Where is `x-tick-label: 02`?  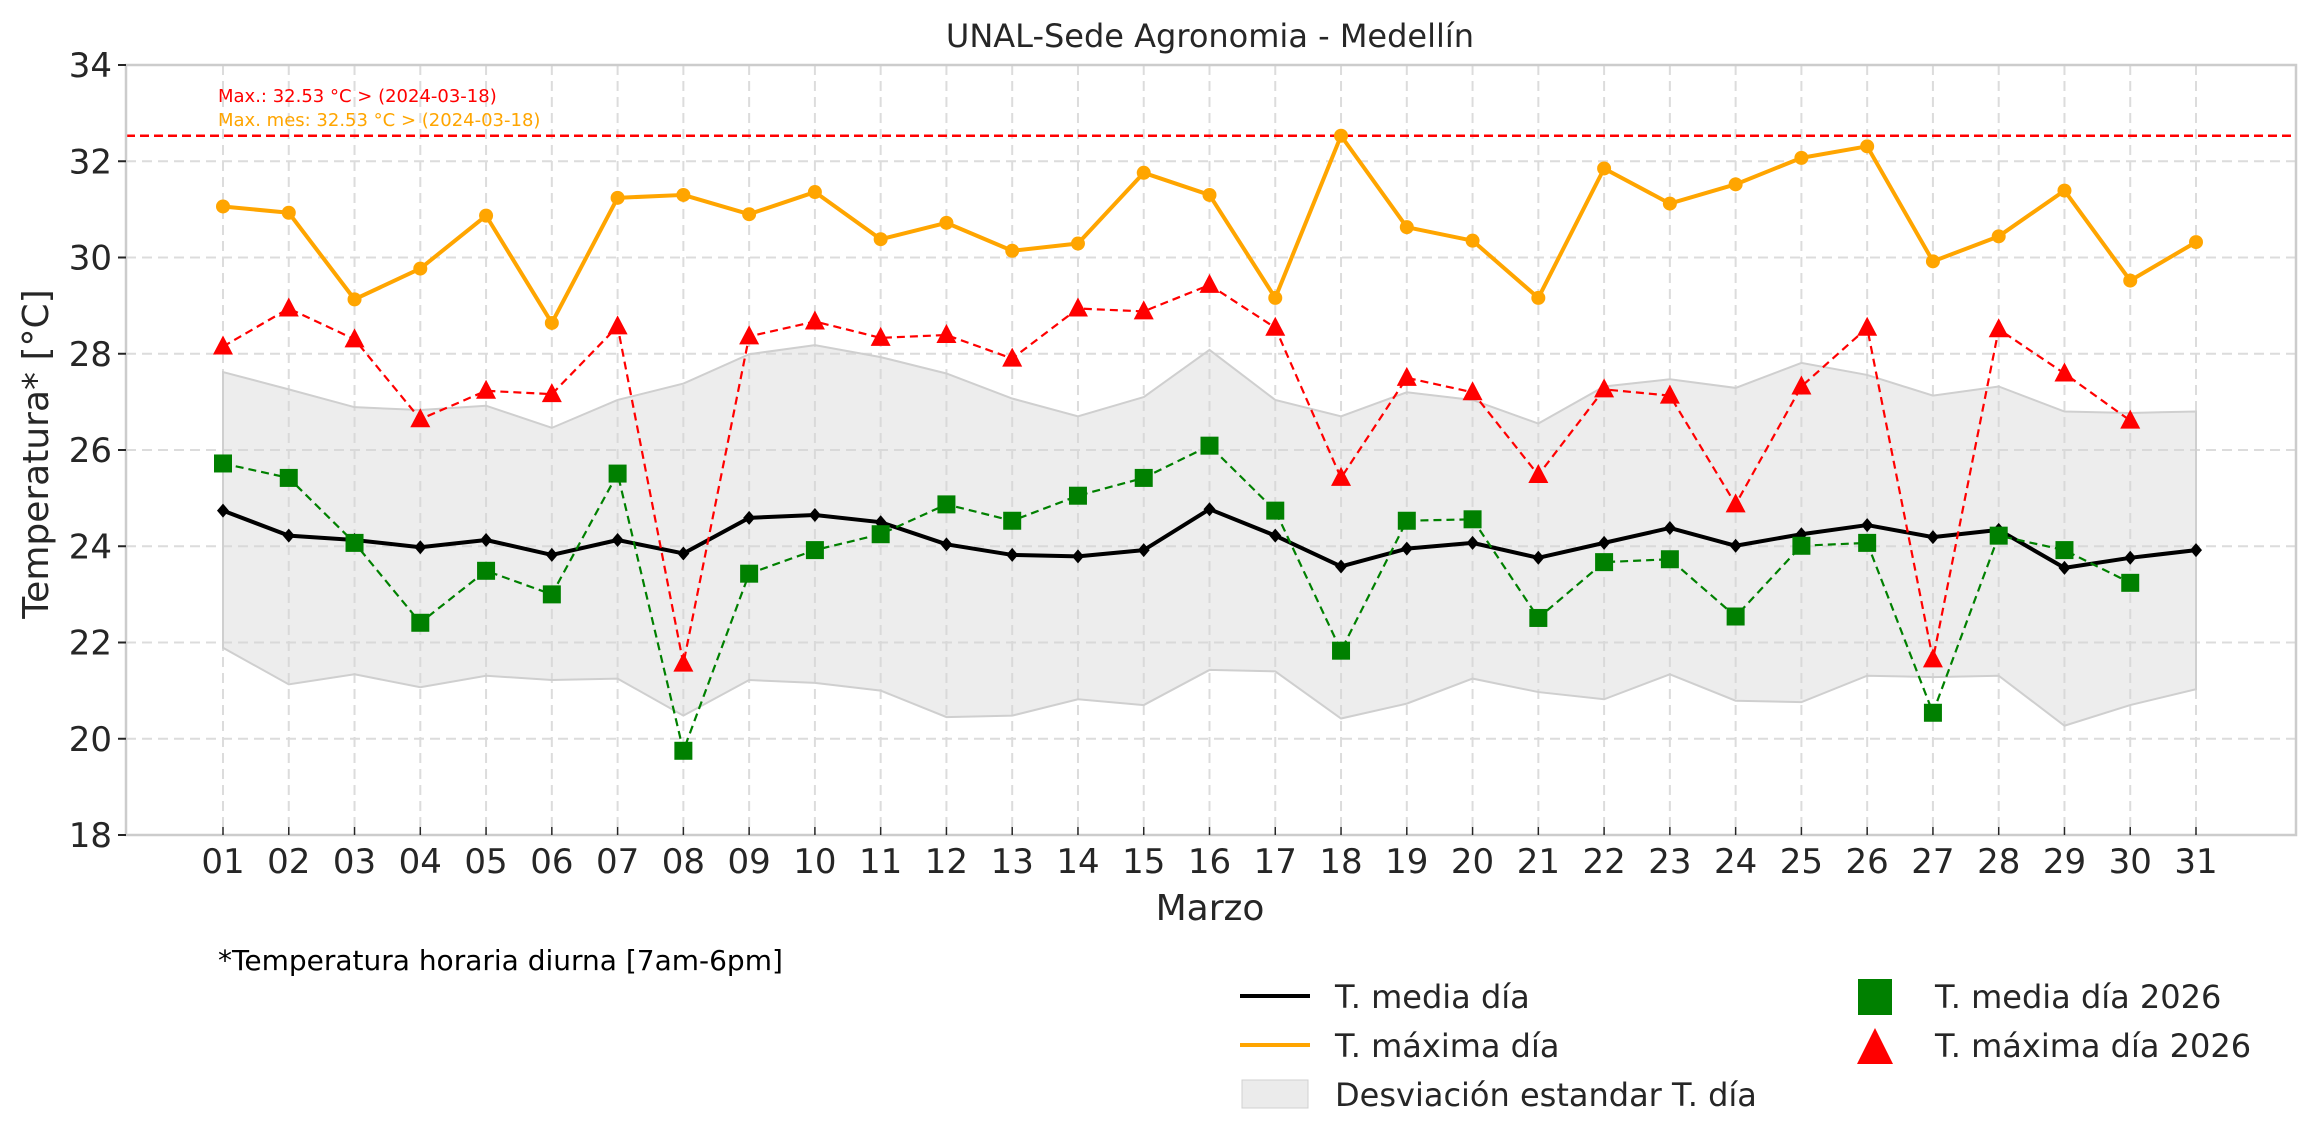 x-tick-label: 02 is located at coordinates (288, 862).